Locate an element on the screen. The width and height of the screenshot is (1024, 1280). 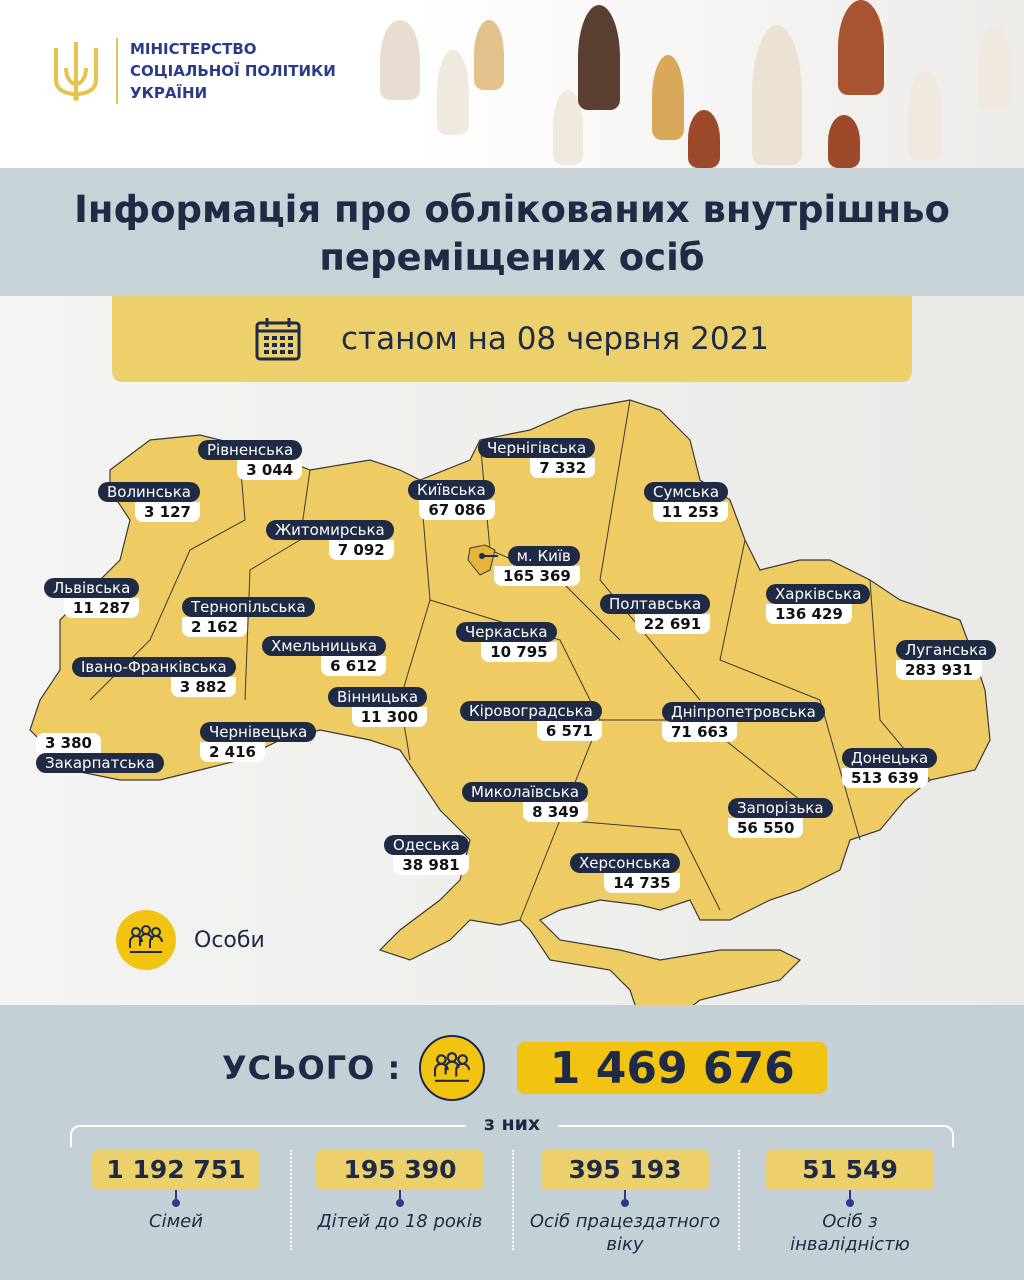
ministry-name-line: УКРАЇНИ is located at coordinates (169, 93).